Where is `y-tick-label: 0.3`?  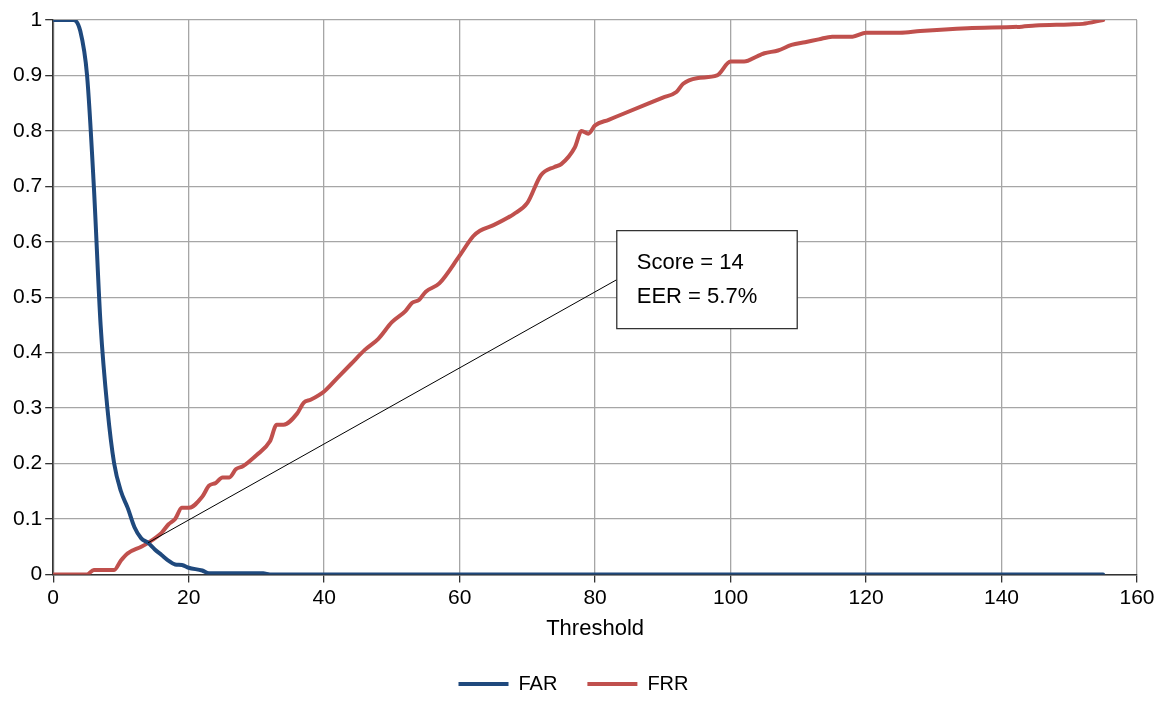 y-tick-label: 0.3 is located at coordinates (27, 406).